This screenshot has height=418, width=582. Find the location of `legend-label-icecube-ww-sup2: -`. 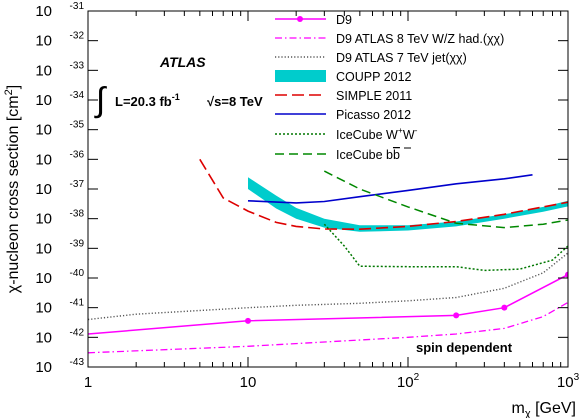

legend-label-icecube-ww-sup2: - is located at coordinates (416, 130).